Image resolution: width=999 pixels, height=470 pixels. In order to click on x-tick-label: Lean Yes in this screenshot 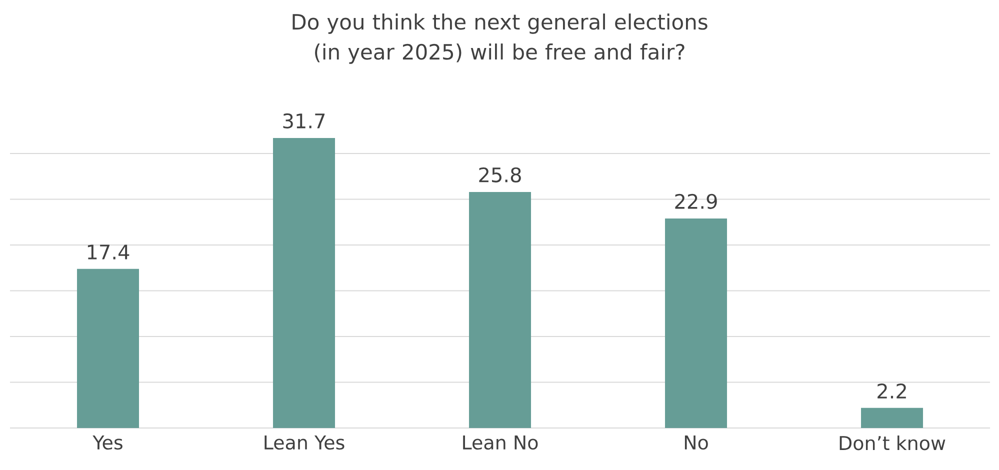, I will do `click(304, 443)`.